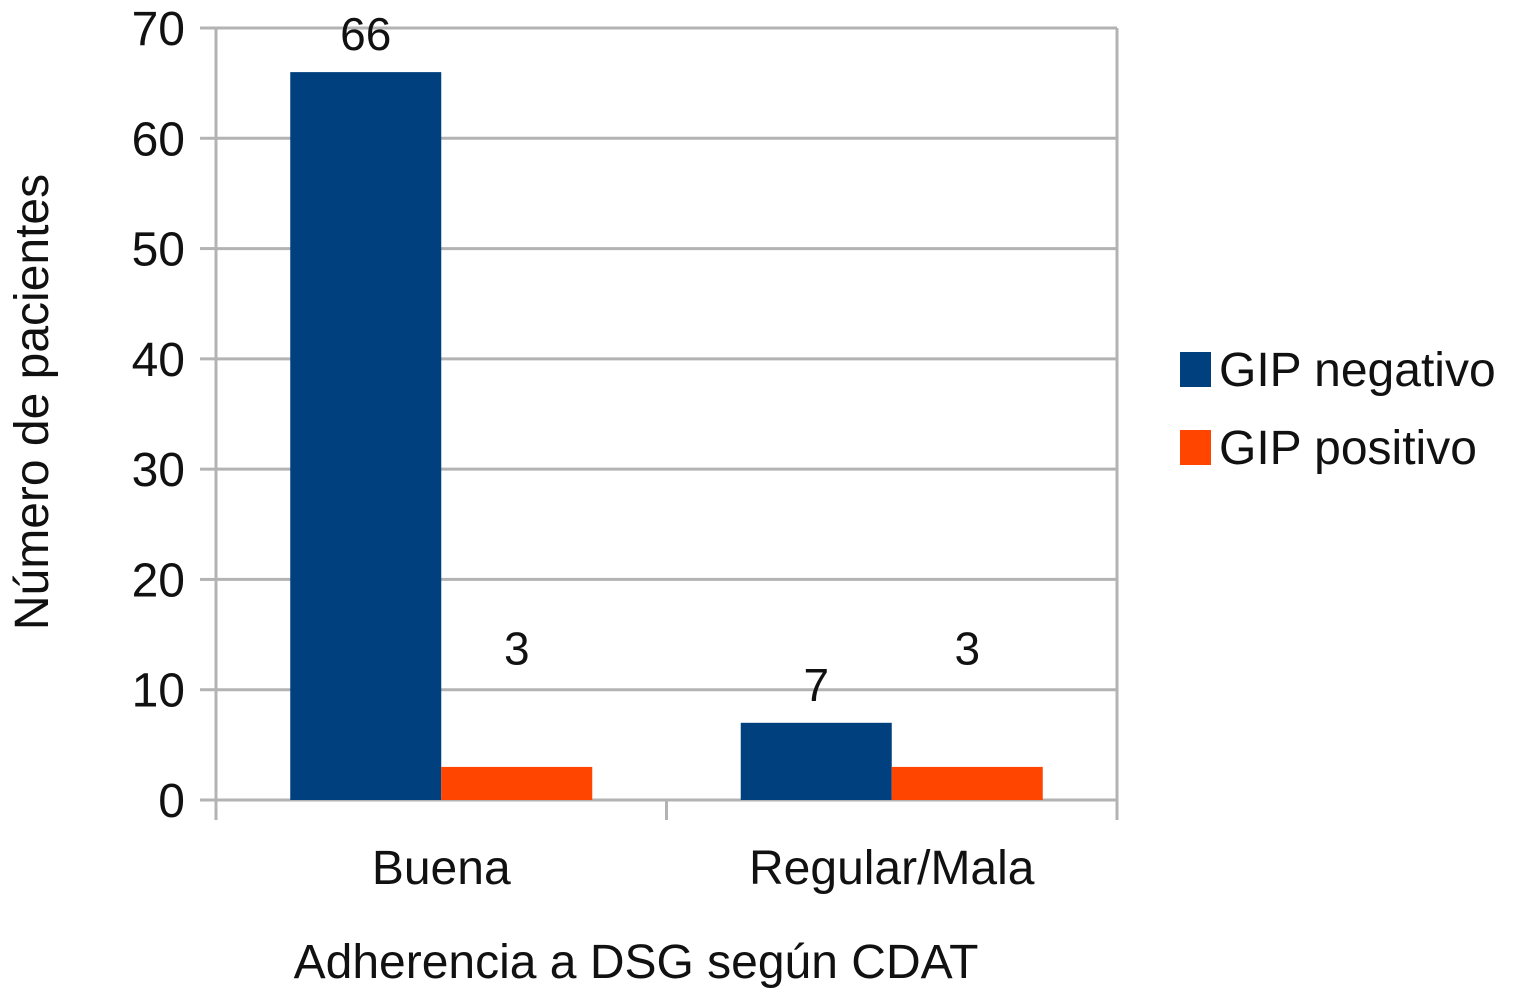  What do you see at coordinates (158, 29) in the screenshot?
I see `y-tick-label: 70` at bounding box center [158, 29].